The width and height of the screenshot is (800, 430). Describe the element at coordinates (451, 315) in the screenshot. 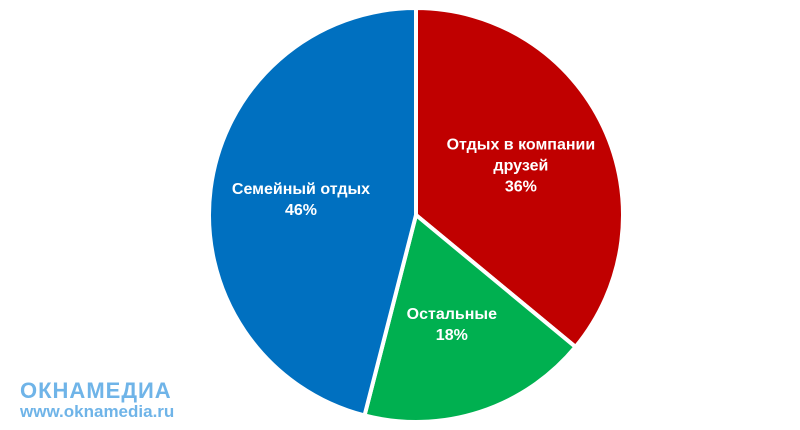

I see `category-label: Остальные` at that location.